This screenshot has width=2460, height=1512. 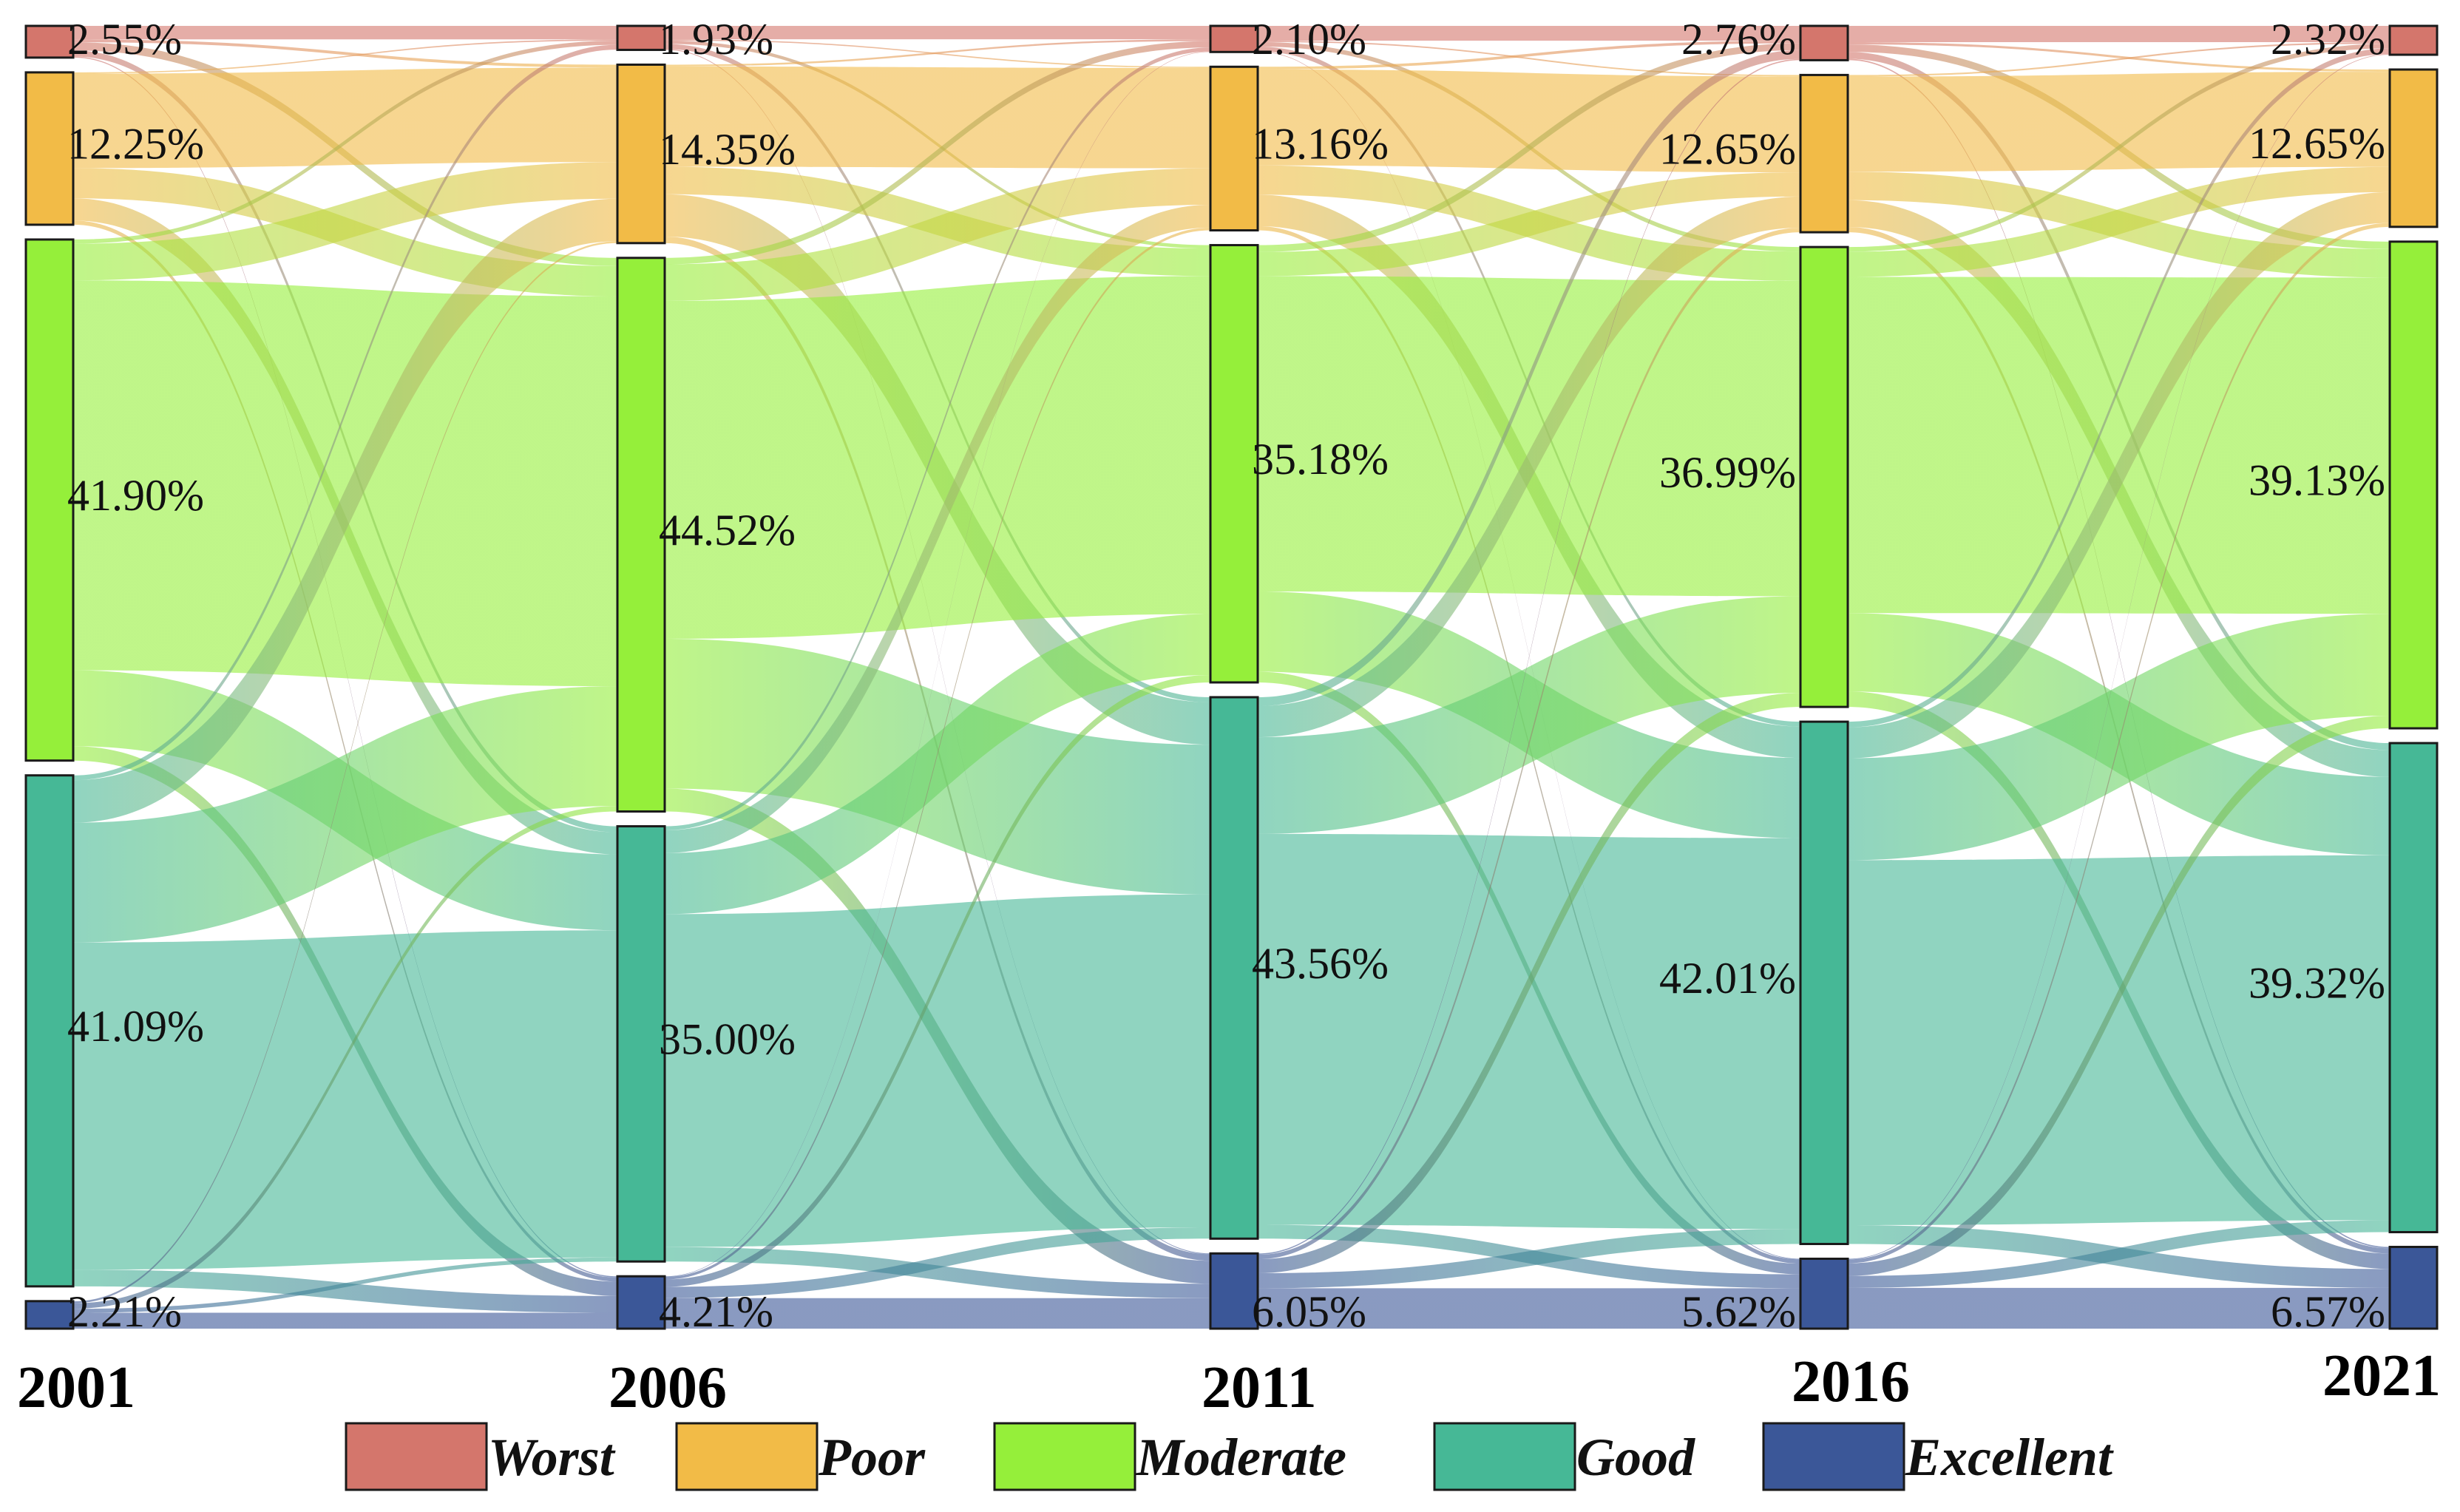 I want to click on year-label-2021: 2021, so click(x=2381, y=1375).